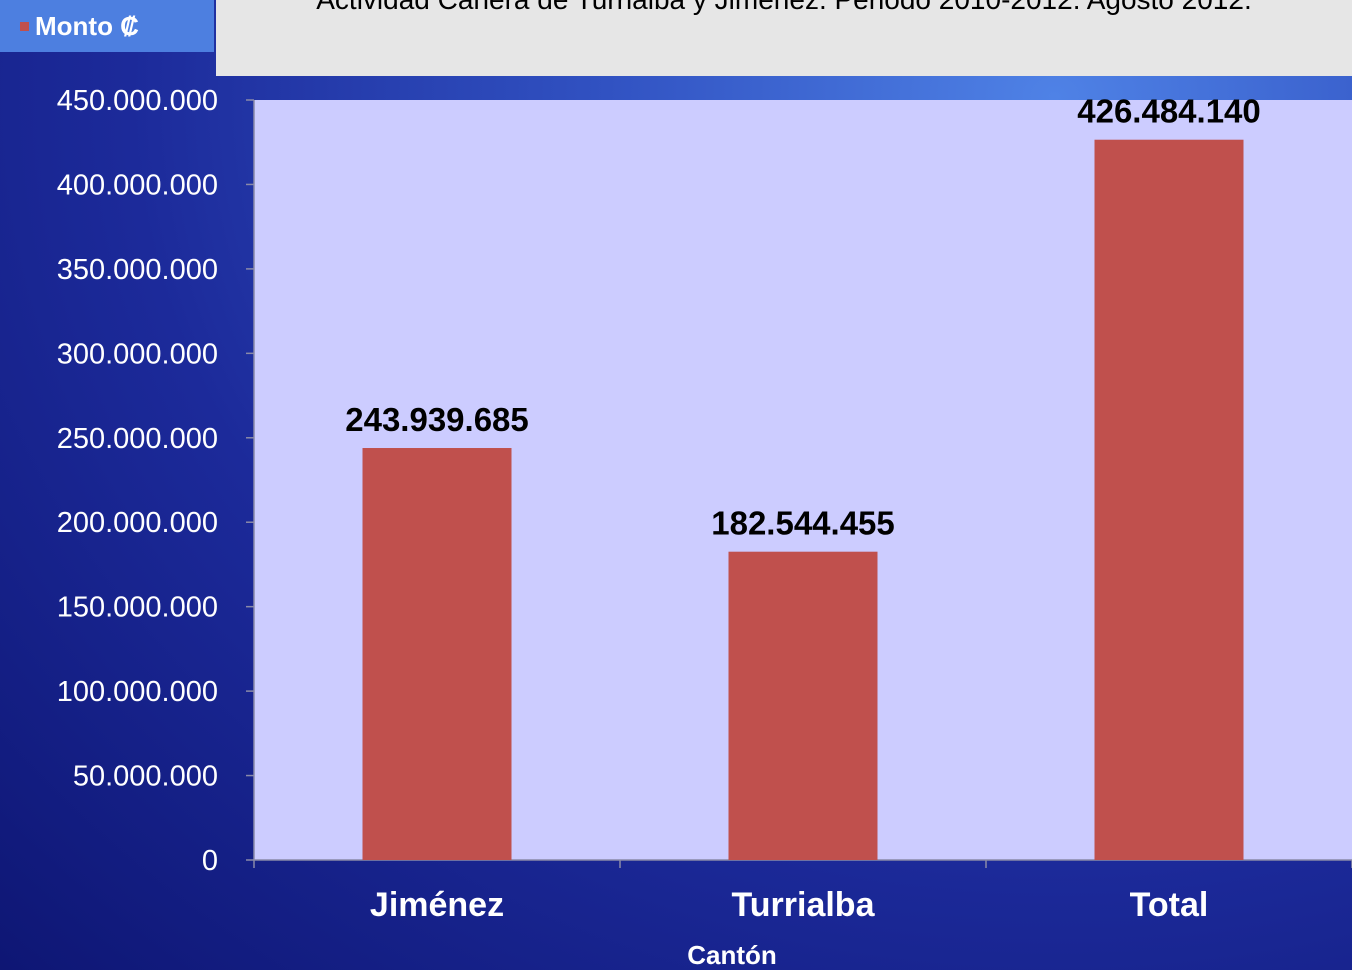 Image resolution: width=1352 pixels, height=970 pixels. I want to click on legend: Monto ₡, so click(107, 26).